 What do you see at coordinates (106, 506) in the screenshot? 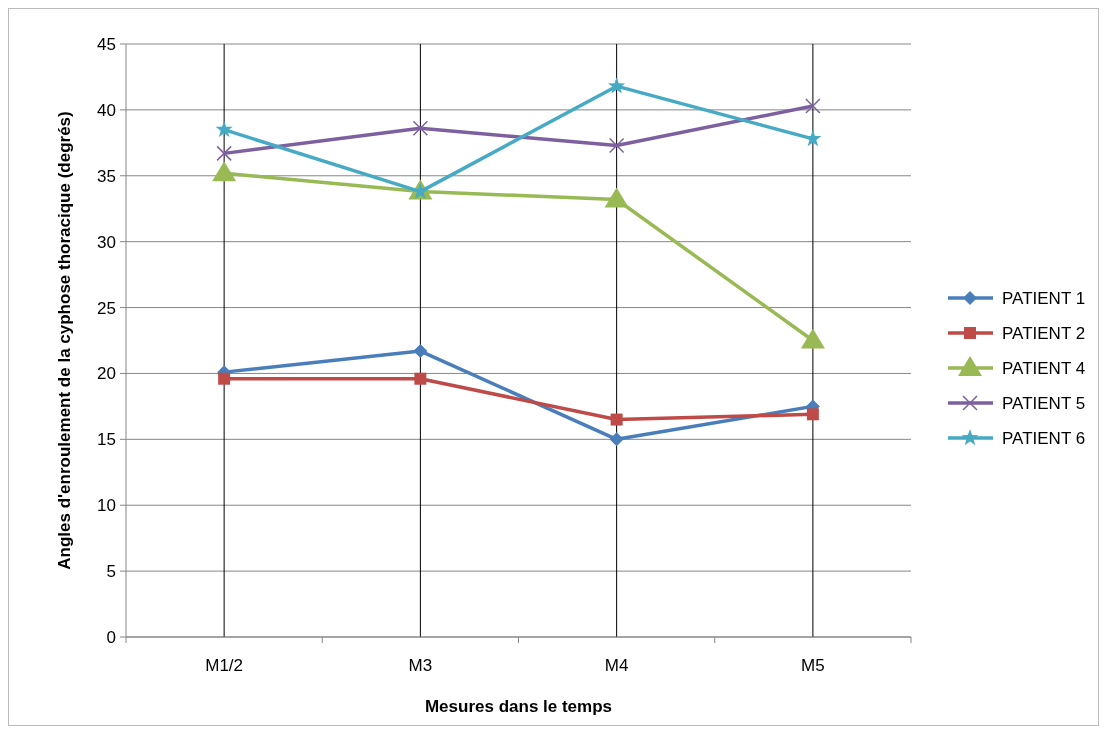
I see `y-tick-label: 10` at bounding box center [106, 506].